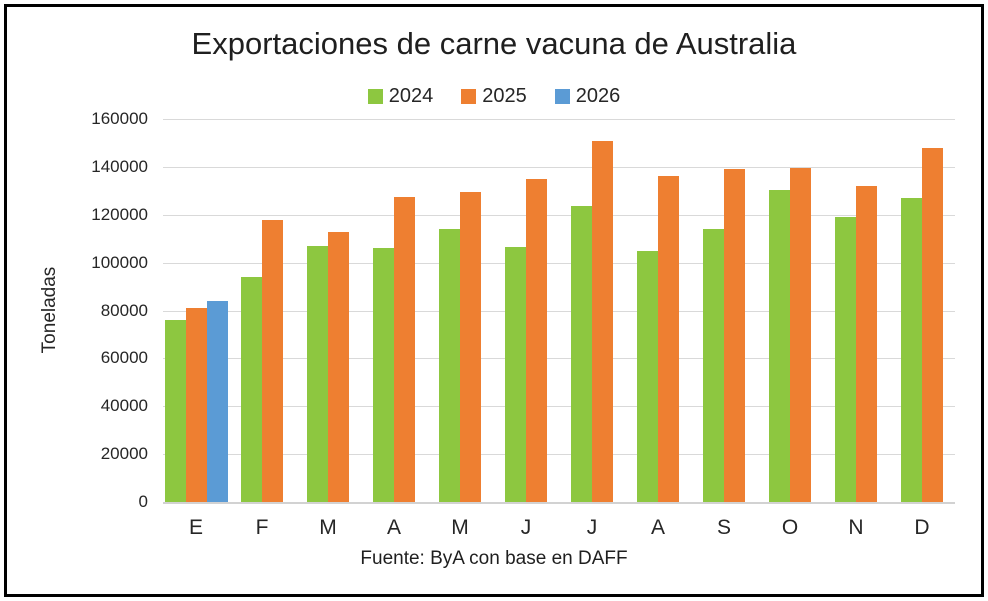 The width and height of the screenshot is (988, 601). I want to click on legend-swatch-2025-icon, so click(469, 96).